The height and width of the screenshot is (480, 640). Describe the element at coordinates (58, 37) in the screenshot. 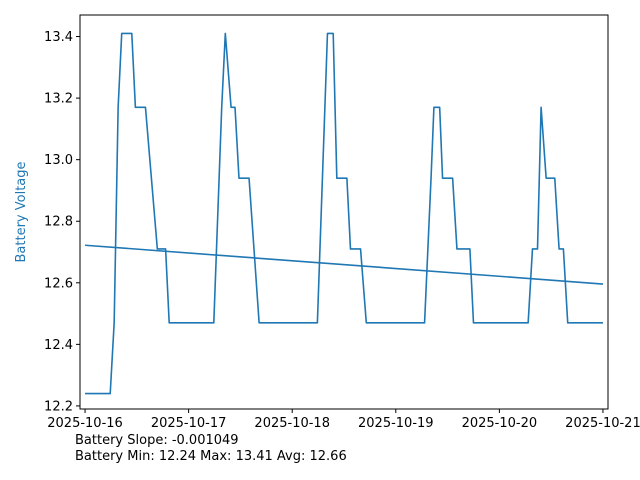

I see `y-tick-label: 13.4` at that location.